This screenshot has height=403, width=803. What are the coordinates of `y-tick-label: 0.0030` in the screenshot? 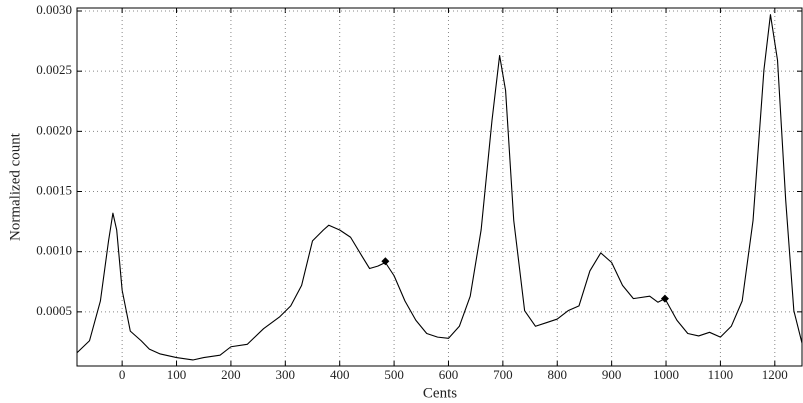 It's located at (54, 9).